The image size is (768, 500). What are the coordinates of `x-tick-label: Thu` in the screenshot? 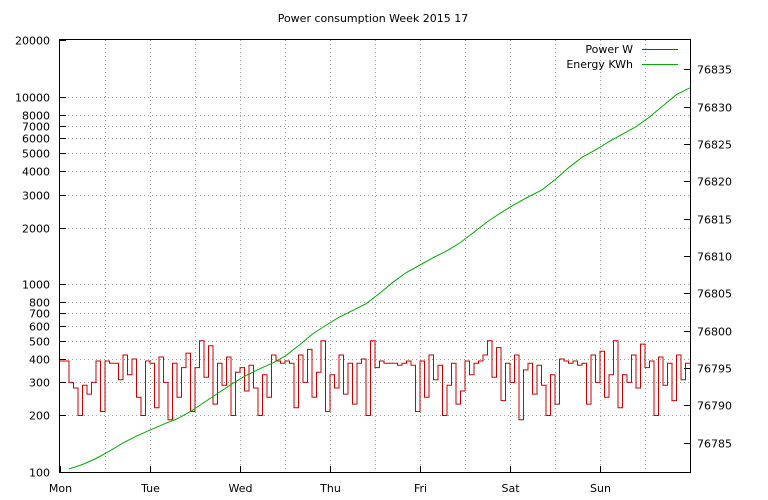 It's located at (330, 488).